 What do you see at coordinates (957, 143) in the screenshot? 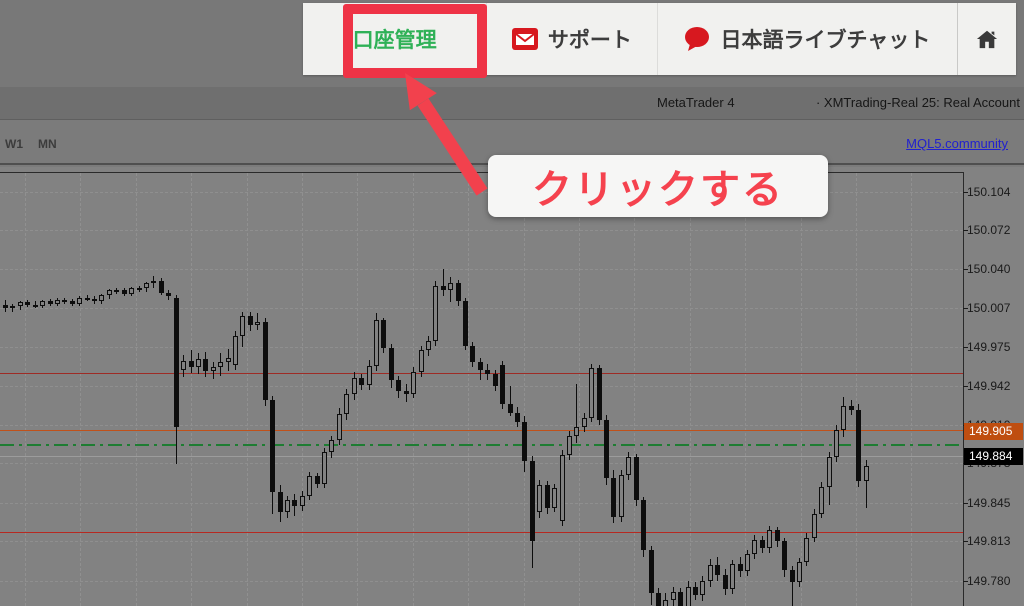
I see `mql5-community-link: MQL5.community` at bounding box center [957, 143].